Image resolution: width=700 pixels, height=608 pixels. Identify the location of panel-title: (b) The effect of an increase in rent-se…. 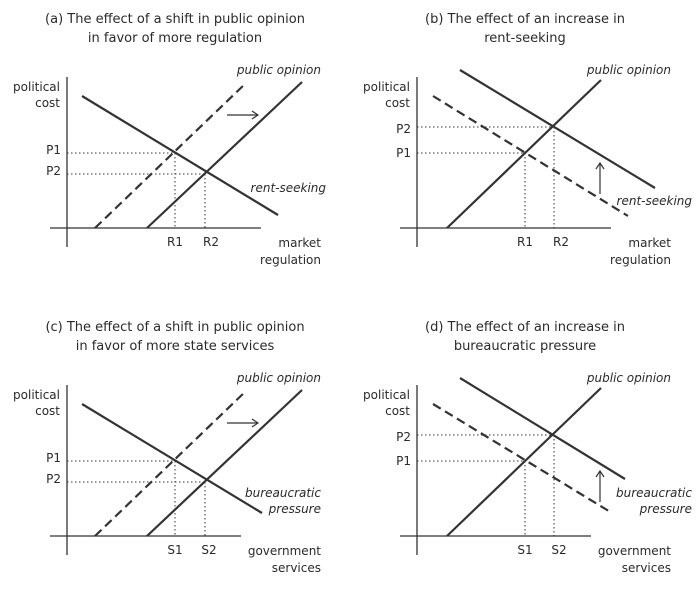
(525, 29).